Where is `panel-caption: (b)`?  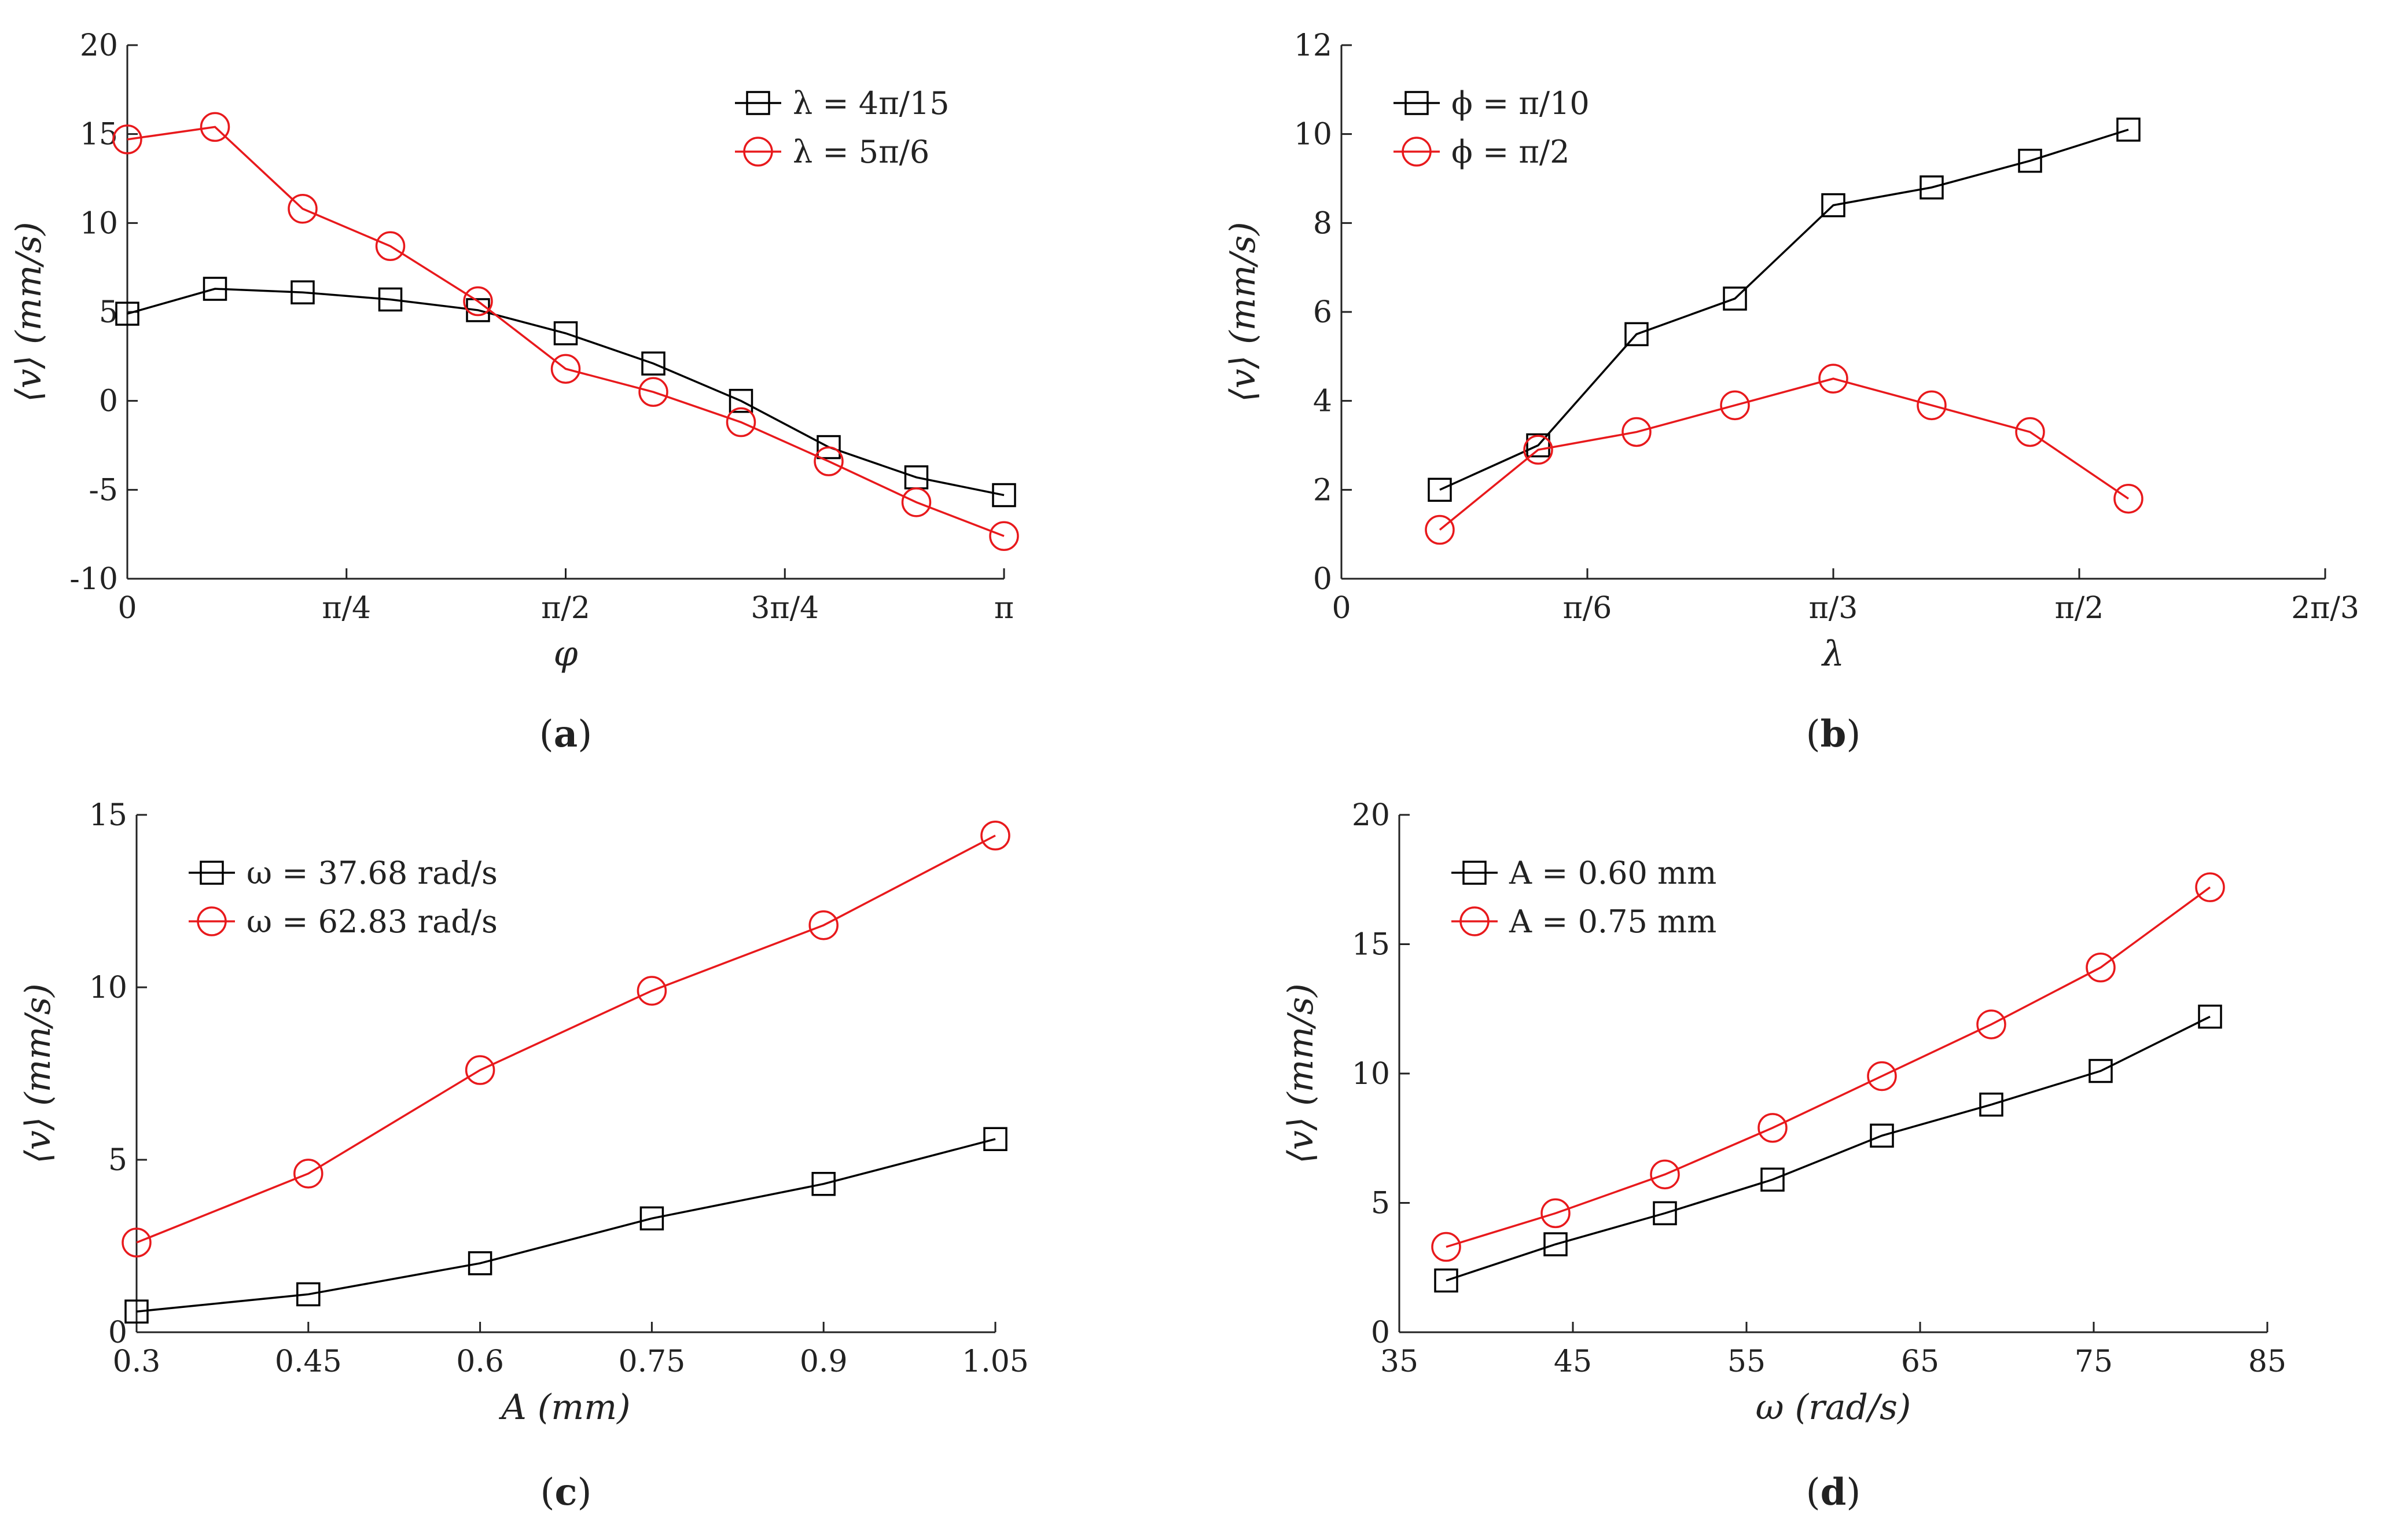 panel-caption: (b) is located at coordinates (1834, 734).